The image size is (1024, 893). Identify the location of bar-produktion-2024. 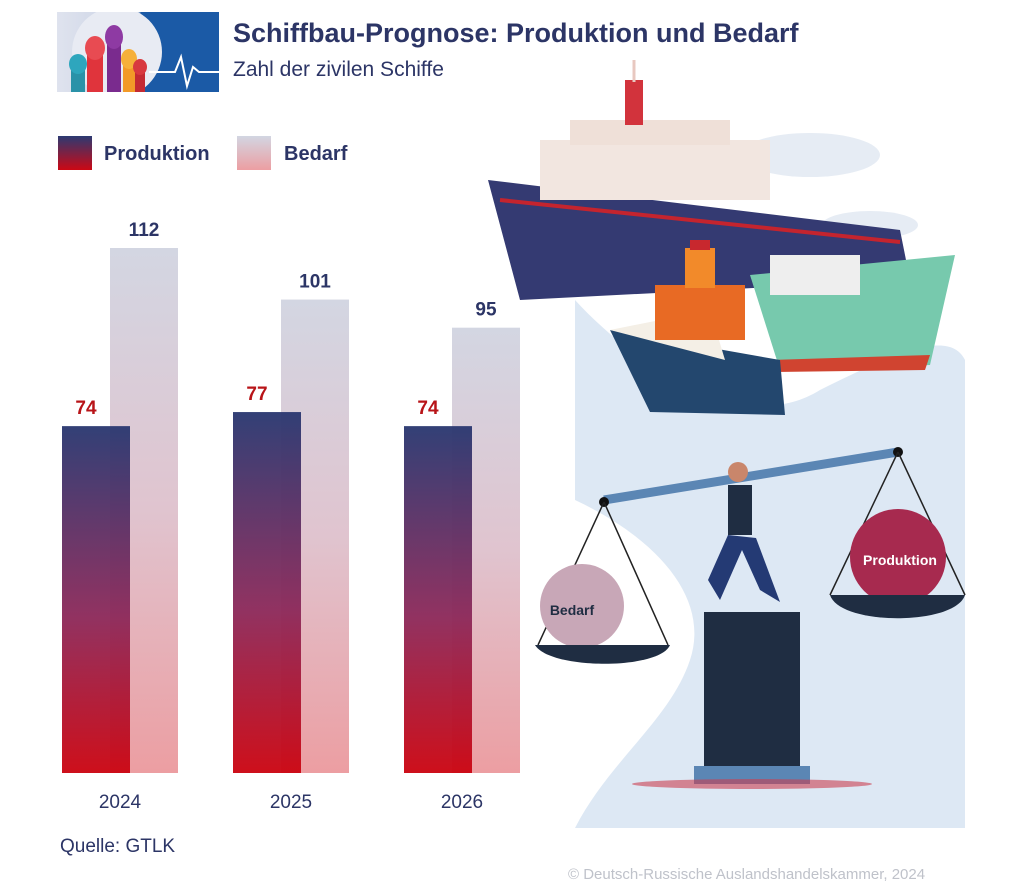
(96, 599).